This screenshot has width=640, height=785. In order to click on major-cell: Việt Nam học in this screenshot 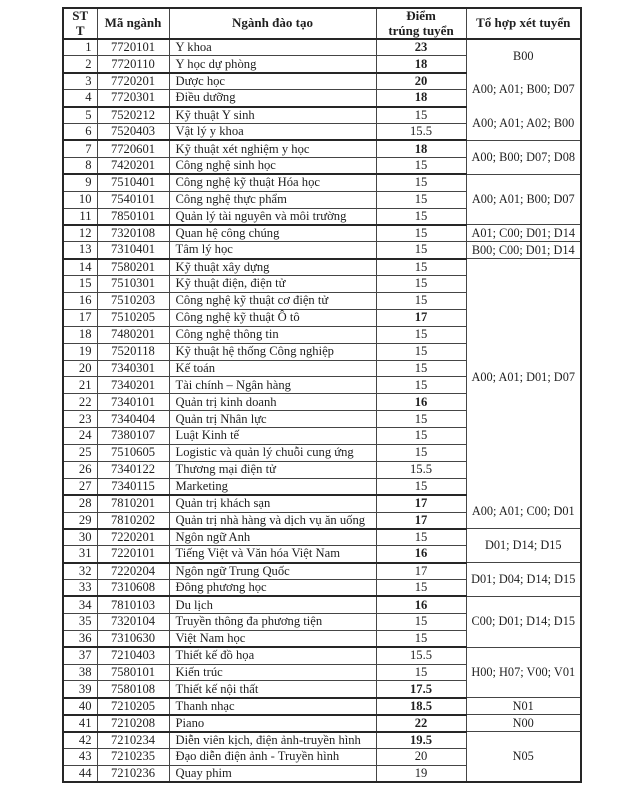, I will do `click(272, 638)`.